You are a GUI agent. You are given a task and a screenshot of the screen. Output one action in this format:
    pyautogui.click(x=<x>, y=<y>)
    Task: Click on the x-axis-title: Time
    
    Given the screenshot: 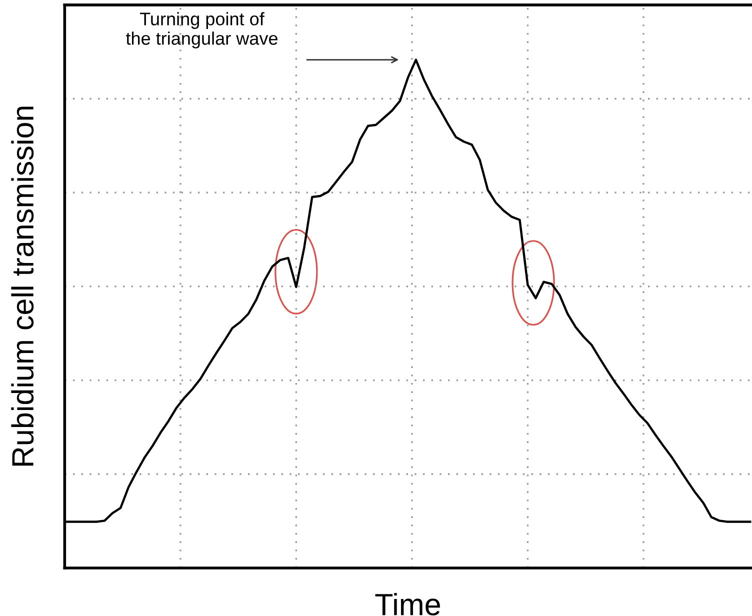 What is the action you would take?
    pyautogui.click(x=407, y=604)
    